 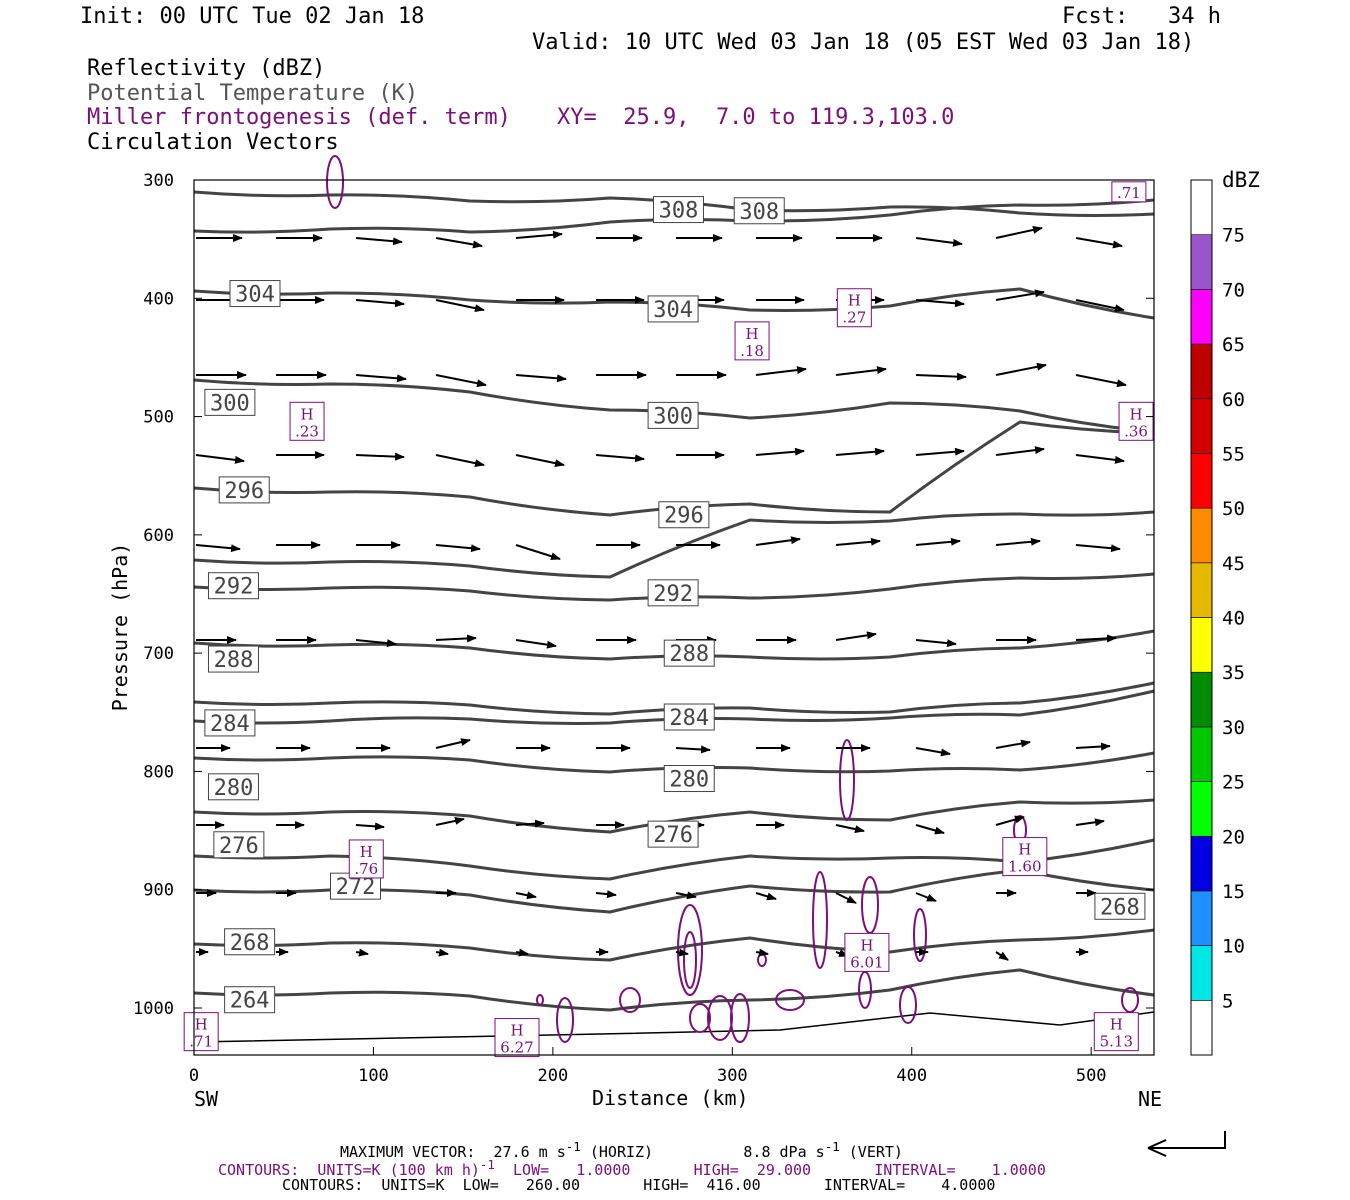 I want to click on reference-vector-arrow, so click(x=1186, y=1144).